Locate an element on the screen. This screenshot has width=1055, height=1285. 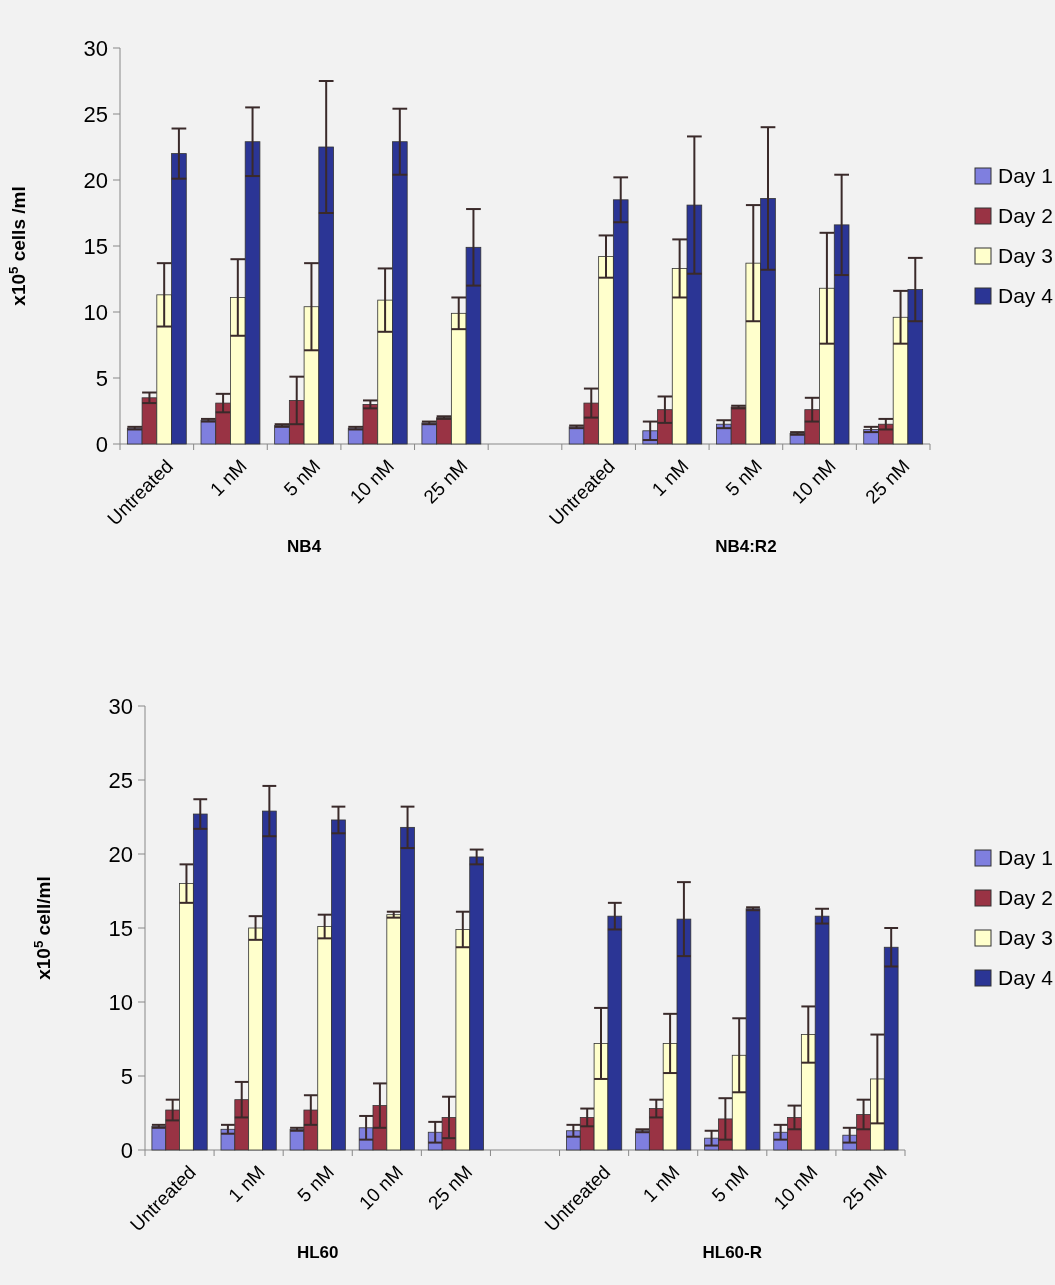
text: HL60 is located at coordinates (317, 1252).